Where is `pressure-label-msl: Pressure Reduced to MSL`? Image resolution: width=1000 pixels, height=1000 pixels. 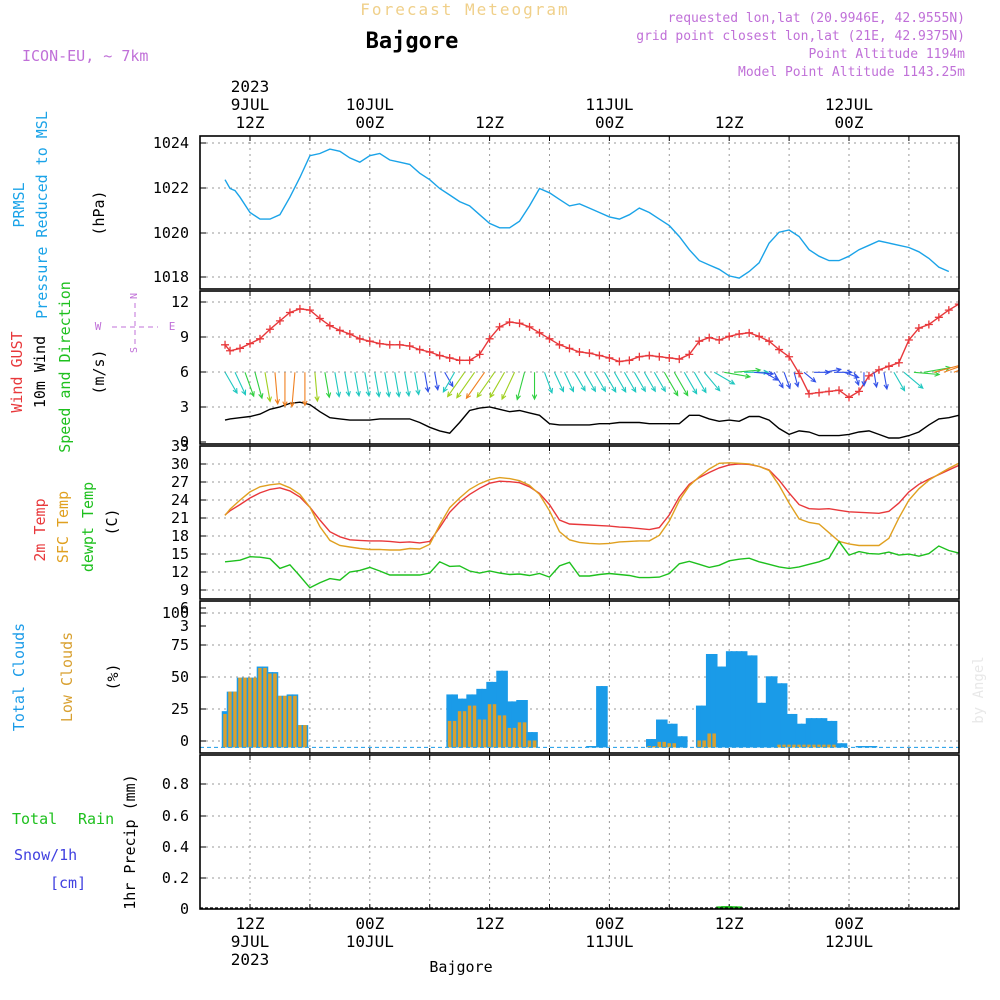
pressure-label-msl: Pressure Reduced to MSL is located at coordinates (42, 215).